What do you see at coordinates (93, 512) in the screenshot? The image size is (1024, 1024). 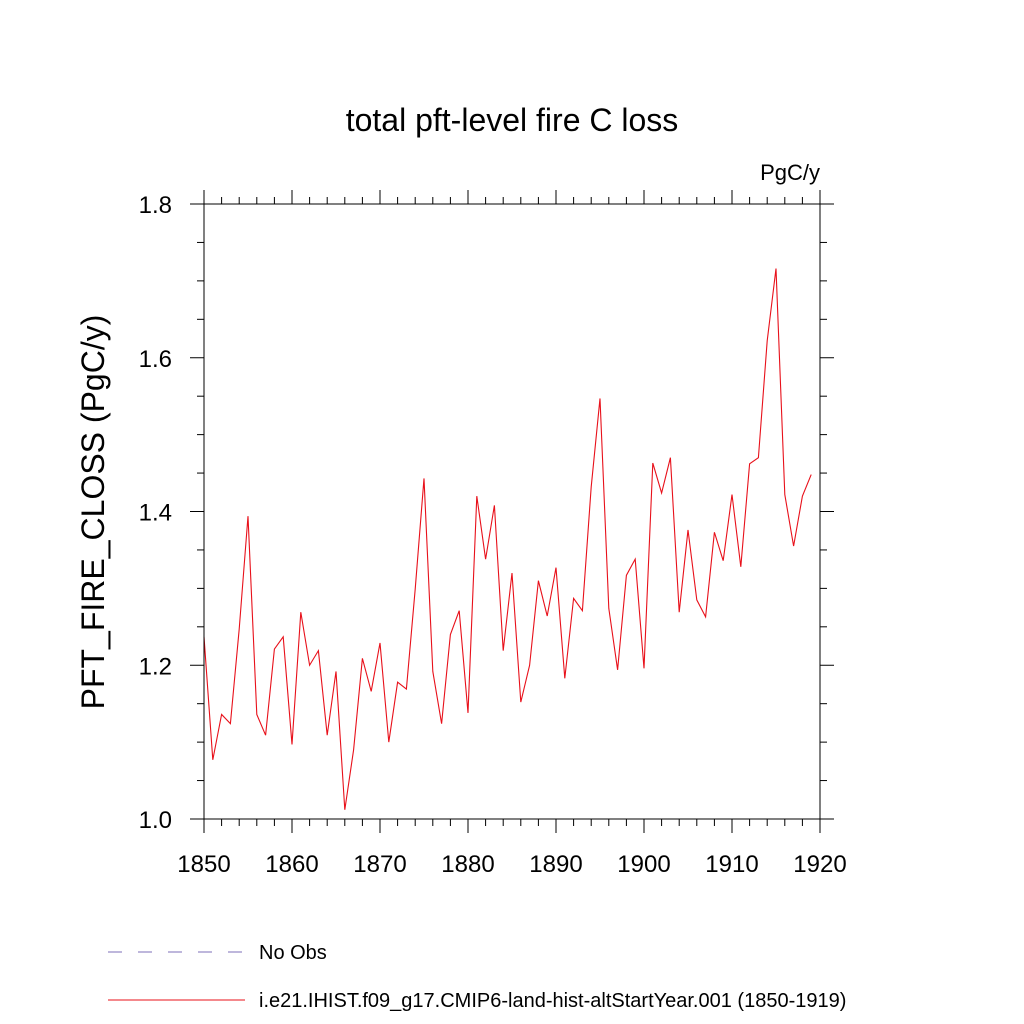 I see `y-axis-label: PFT_FIRE_CLOSS (PgC/y)` at bounding box center [93, 512].